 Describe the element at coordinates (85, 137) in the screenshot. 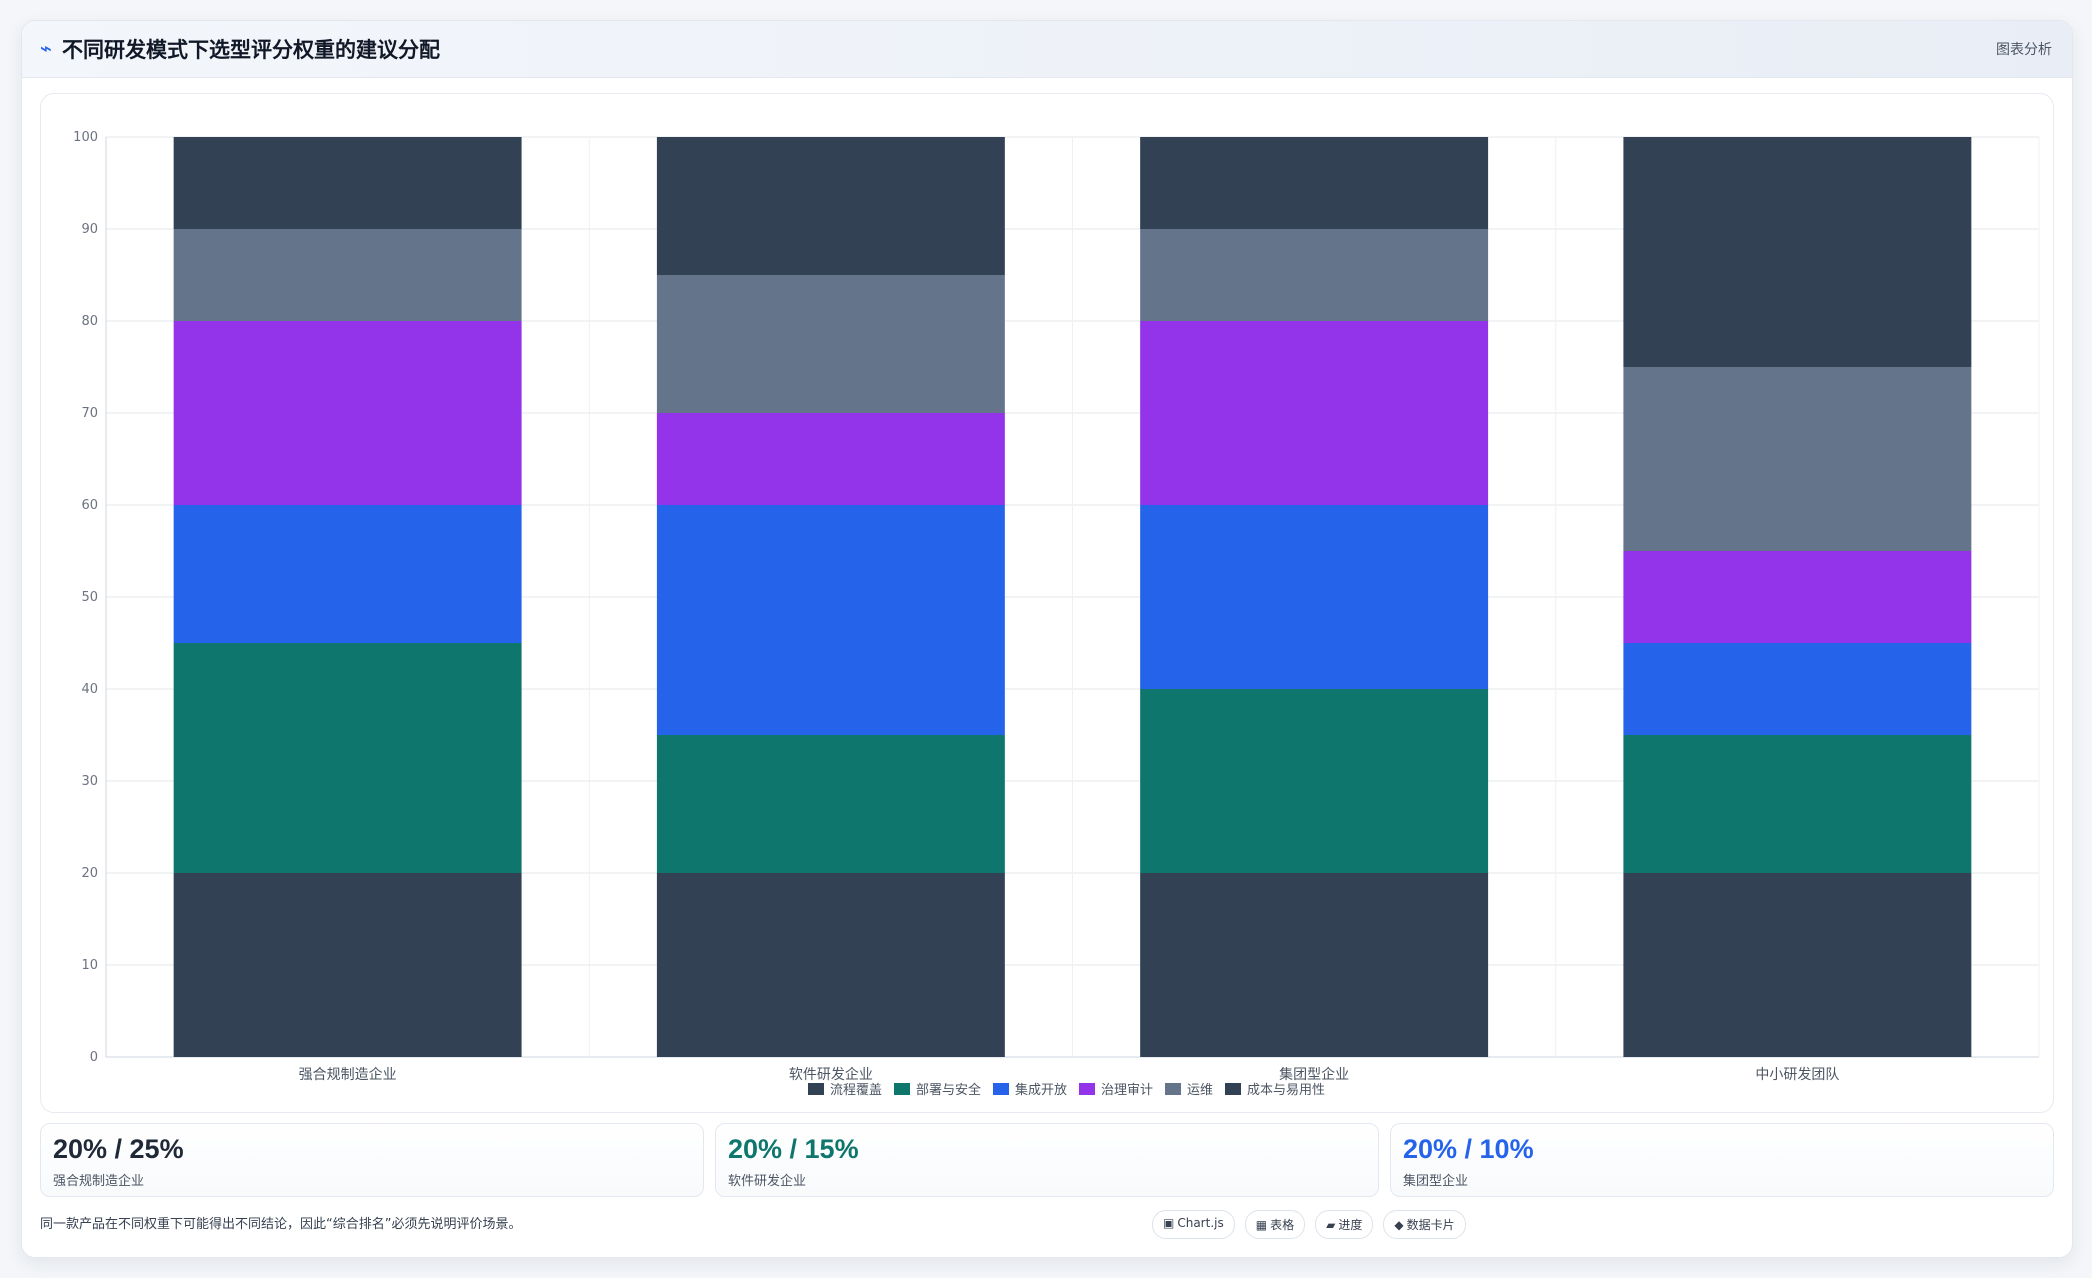

I see `y-tick-label: 100` at that location.